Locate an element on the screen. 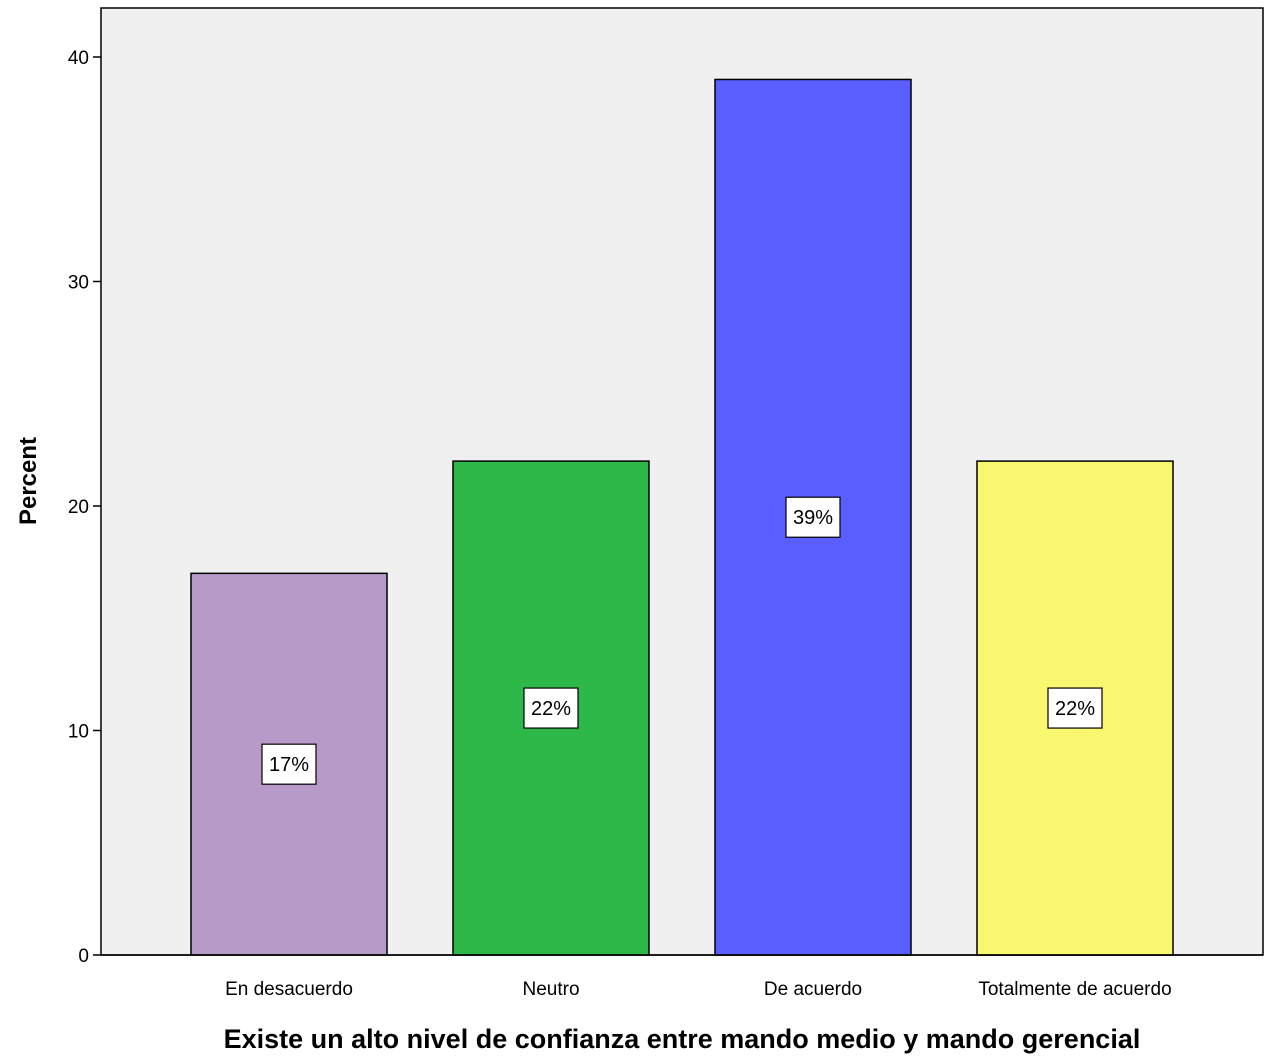 The image size is (1267, 1061). data-label-0: 17% is located at coordinates (289, 764).